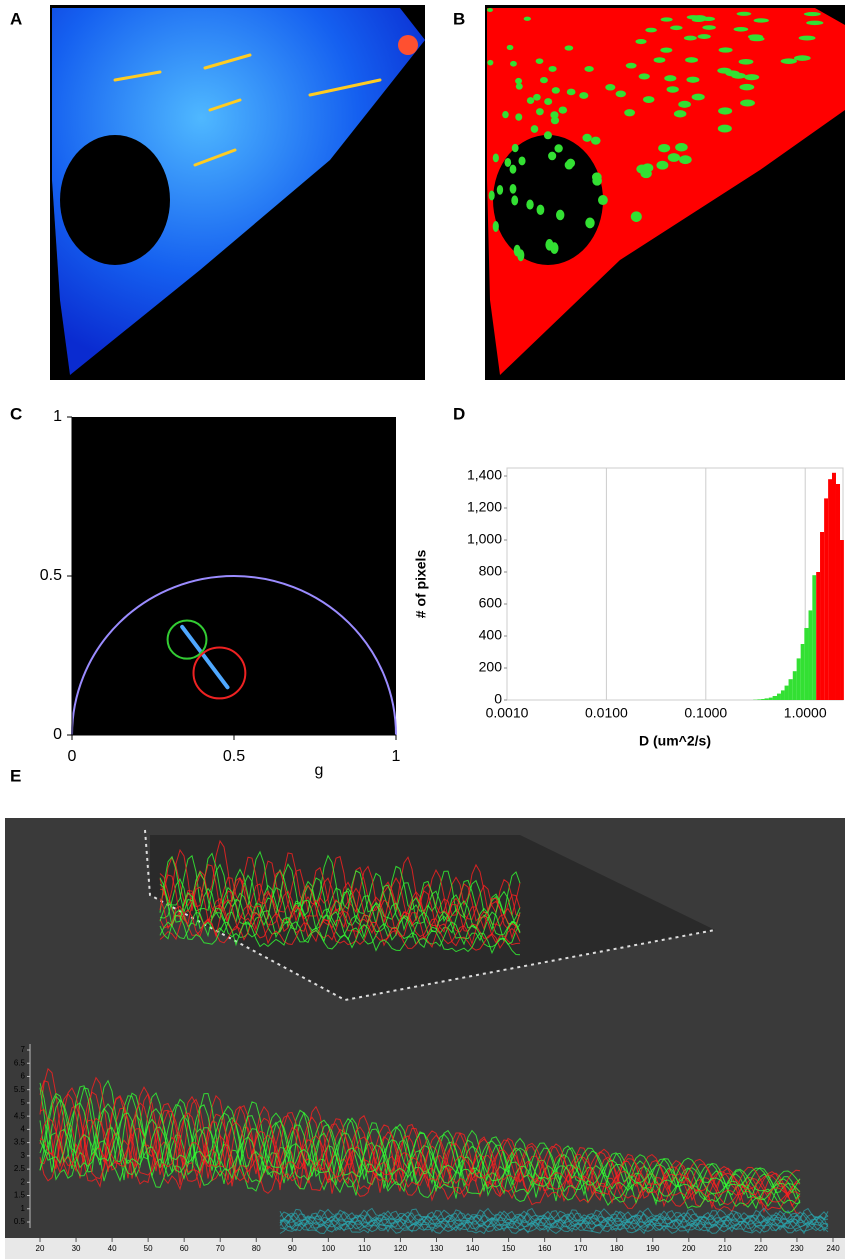  What do you see at coordinates (20, 1062) in the screenshot?
I see `y-tick-label: 6.5` at bounding box center [20, 1062].